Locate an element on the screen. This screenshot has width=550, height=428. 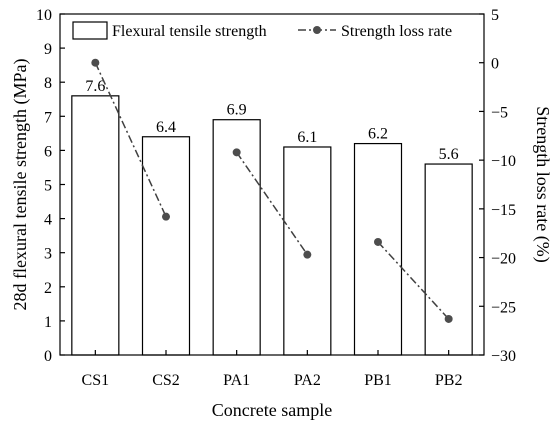
y-tick-label: 5 is located at coordinates (48, 186).